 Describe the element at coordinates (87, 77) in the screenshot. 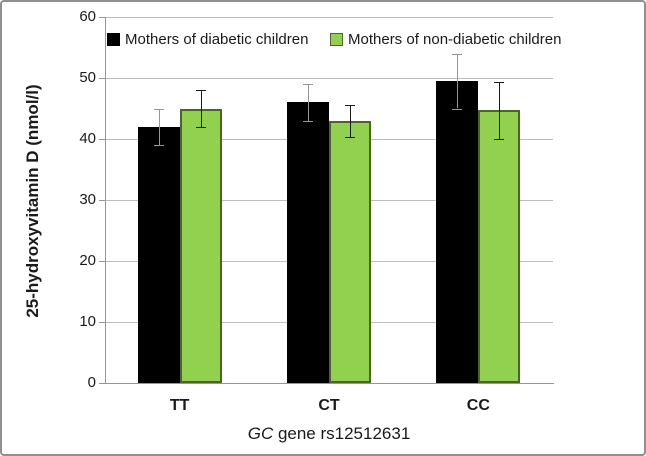

I see `y-tick-label-50: 50` at that location.